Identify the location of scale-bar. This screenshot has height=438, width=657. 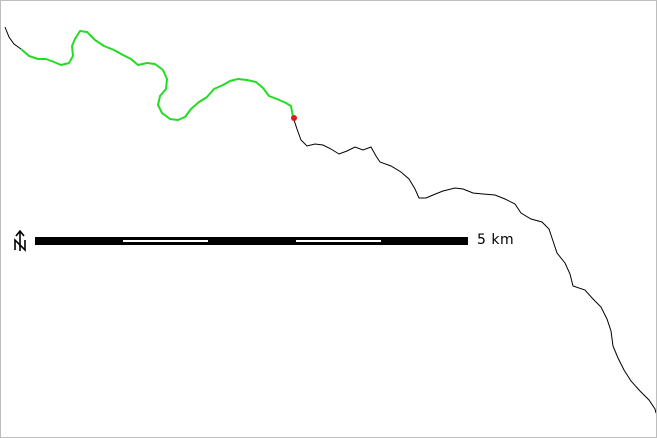
(251, 241).